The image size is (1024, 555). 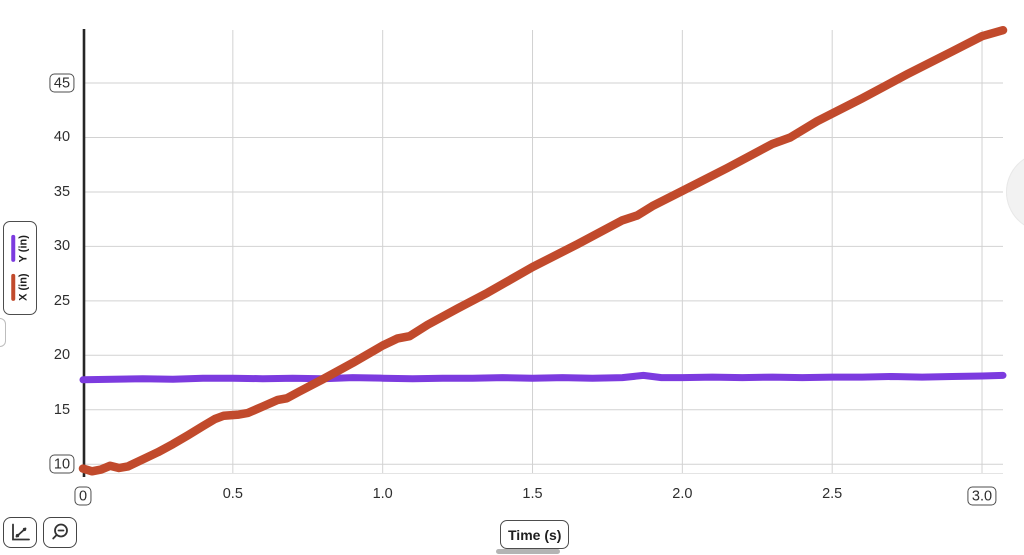 I want to click on legend-item: Y (in), so click(x=20, y=248).